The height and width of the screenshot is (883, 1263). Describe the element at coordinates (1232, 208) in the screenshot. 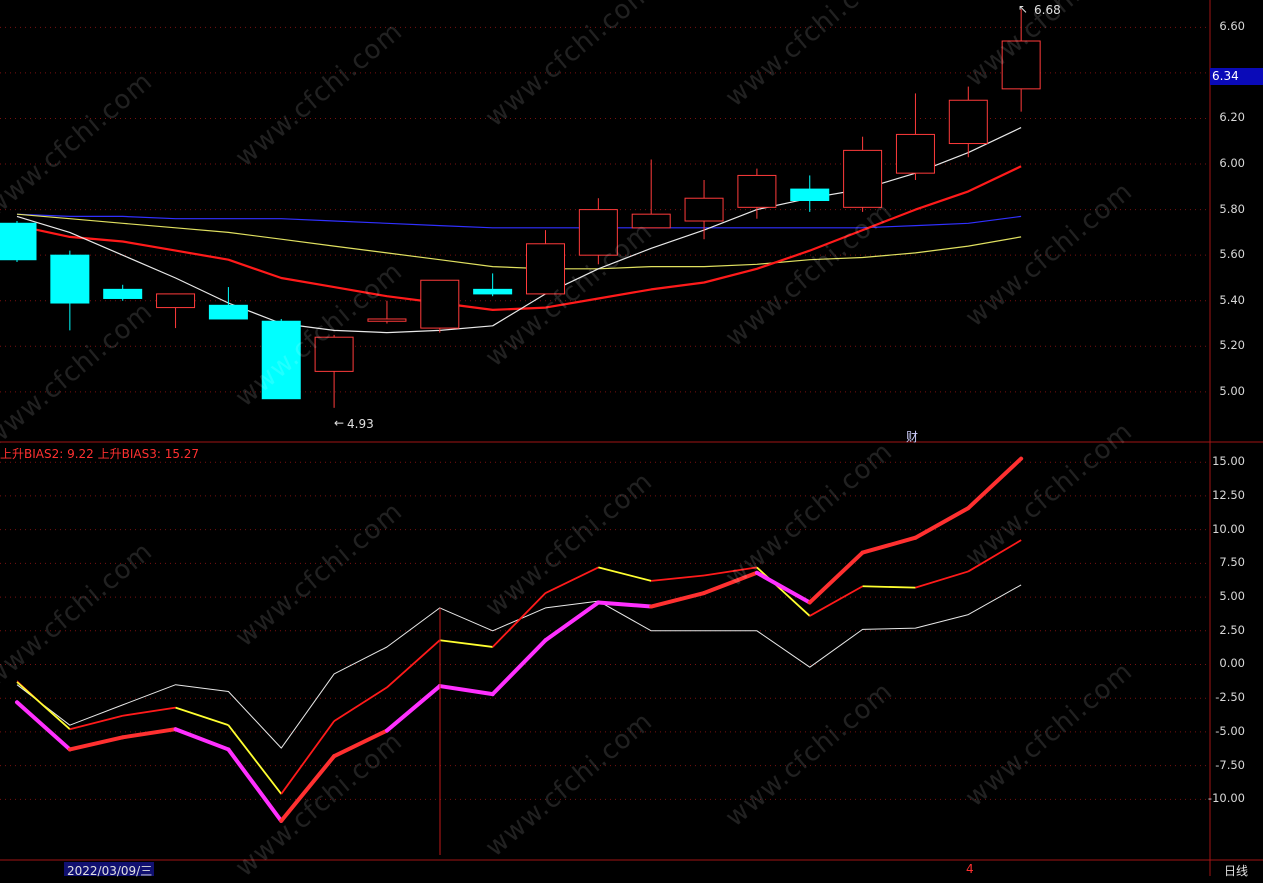

I see `price-tick-label: 5.80` at that location.